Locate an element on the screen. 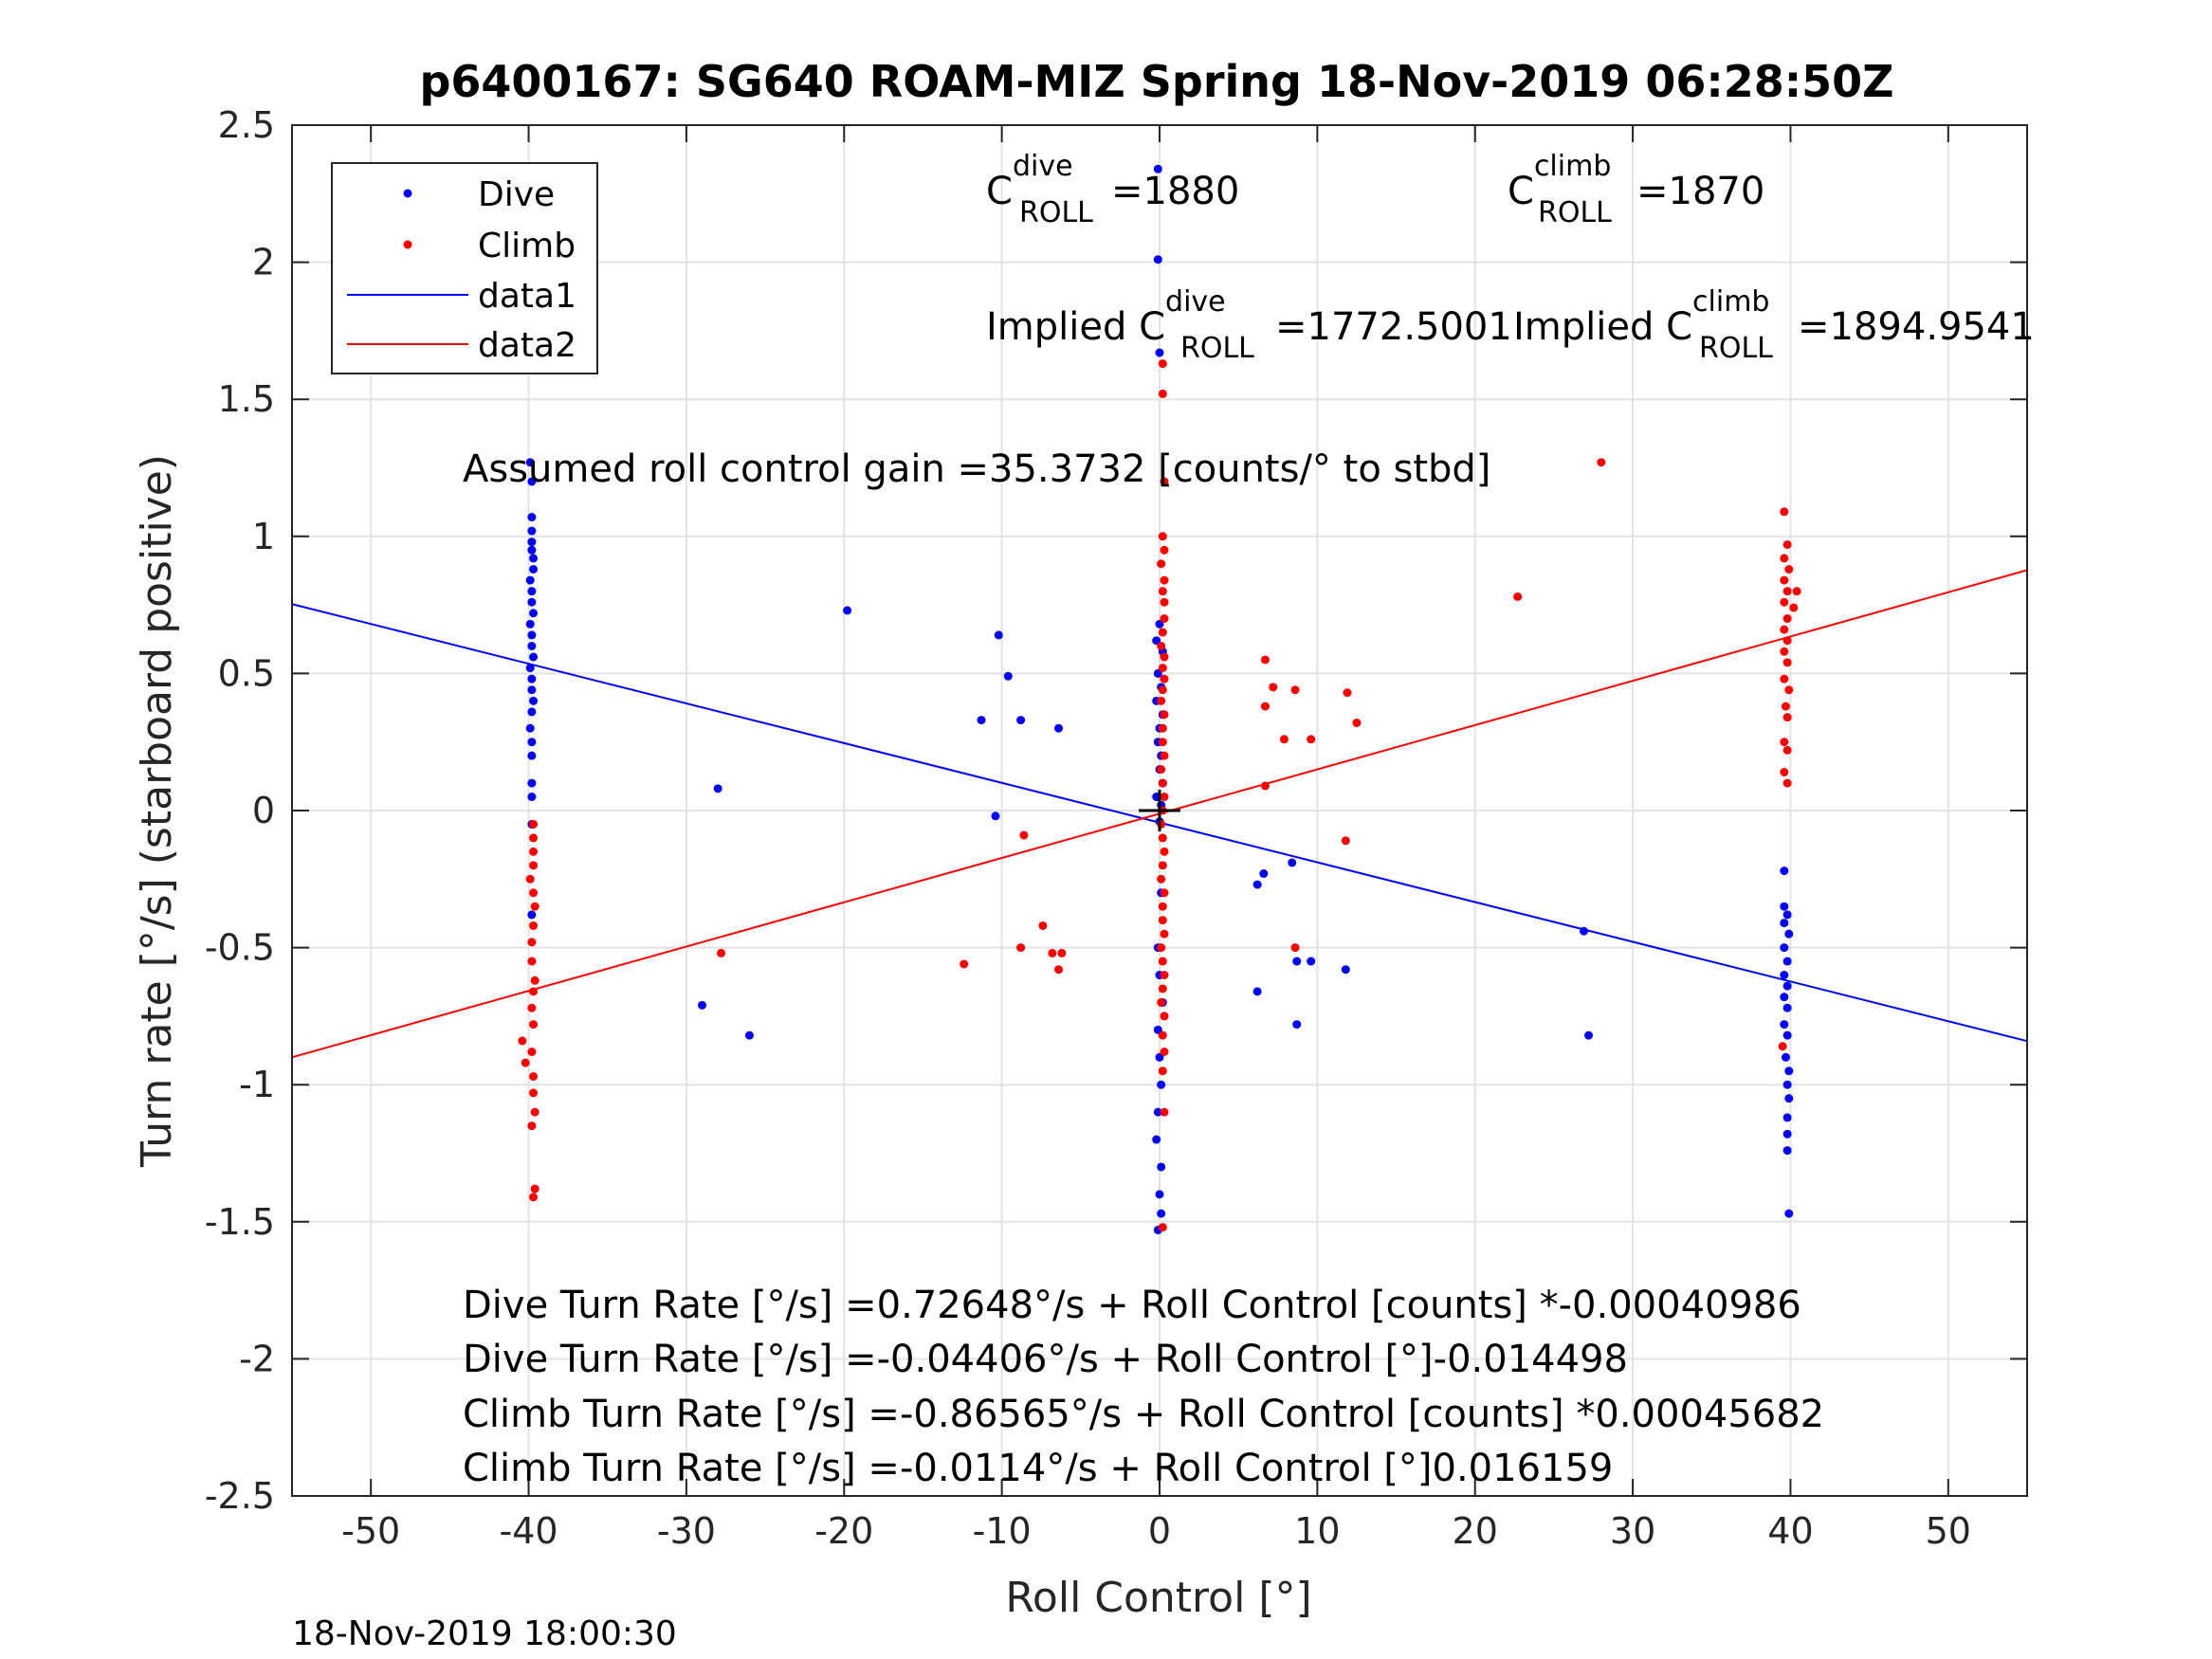  c-climb-base: C is located at coordinates (1521, 191).